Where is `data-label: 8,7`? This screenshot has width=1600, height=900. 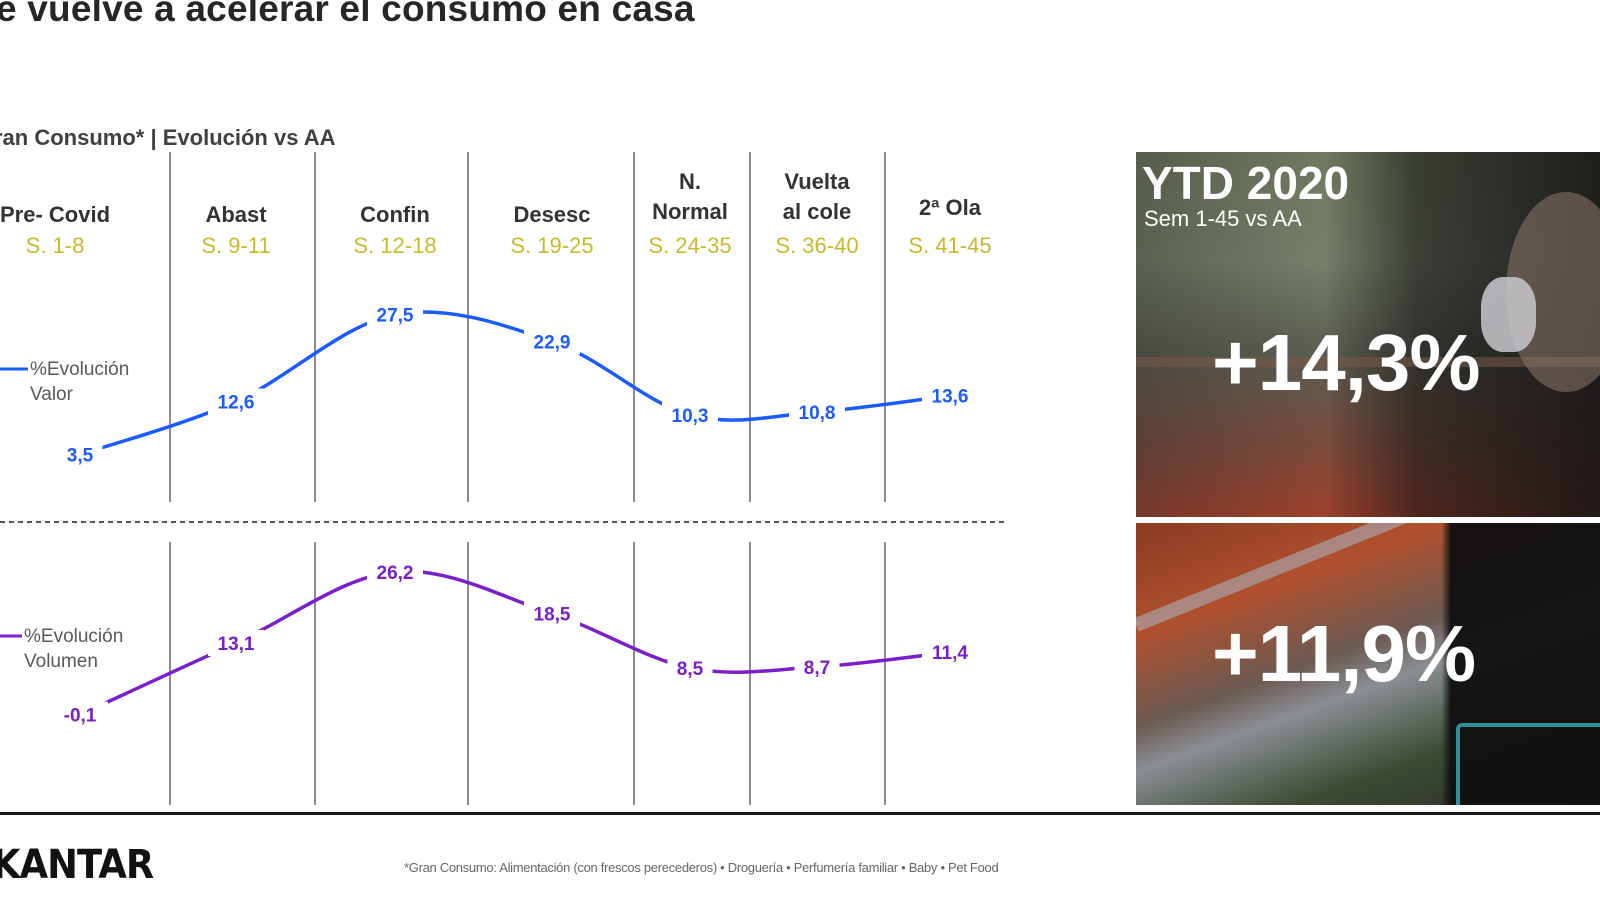
data-label: 8,7 is located at coordinates (817, 668).